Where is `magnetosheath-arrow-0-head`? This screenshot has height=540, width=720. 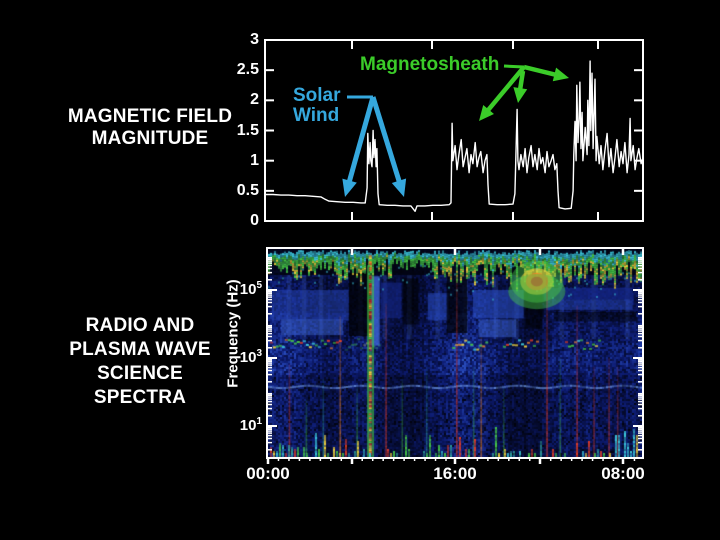 magnetosheath-arrow-0-head is located at coordinates (486, 112).